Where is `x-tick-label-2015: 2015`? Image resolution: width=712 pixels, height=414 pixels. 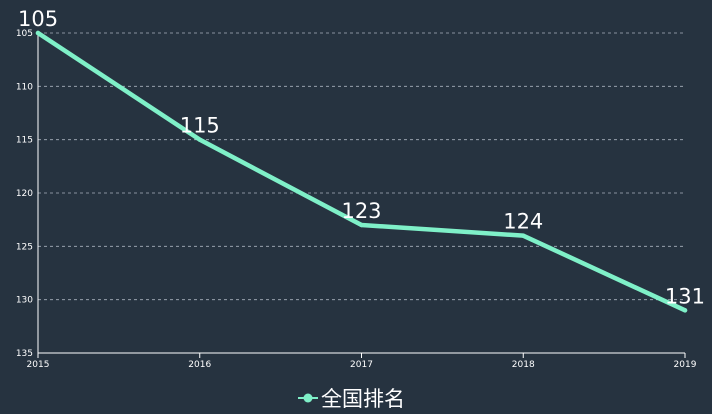
x-tick-label-2015: 2015 is located at coordinates (38, 365).